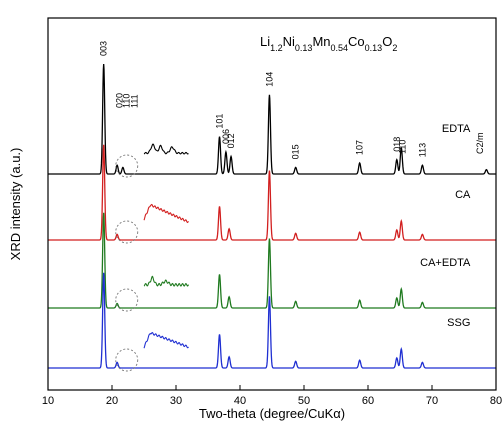 This screenshot has width=504, height=426. Describe the element at coordinates (432, 401) in the screenshot. I see `x-tick-label: 70` at that location.